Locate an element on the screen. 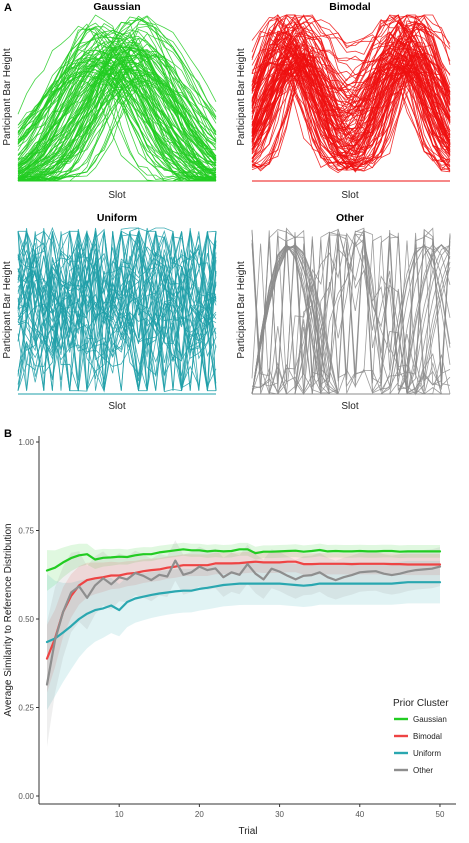 The height and width of the screenshot is (843, 469). x-tick-label: 40 is located at coordinates (359, 814).